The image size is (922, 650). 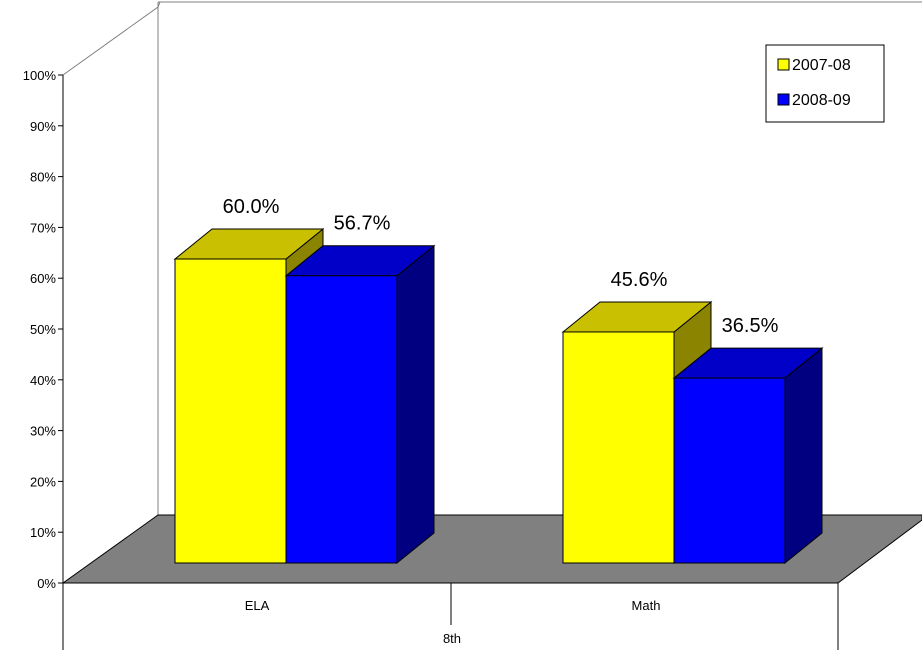 What do you see at coordinates (501, 266) in the screenshot?
I see `data-labels: 60.0% 56.7% 45.6% 36.5%` at bounding box center [501, 266].